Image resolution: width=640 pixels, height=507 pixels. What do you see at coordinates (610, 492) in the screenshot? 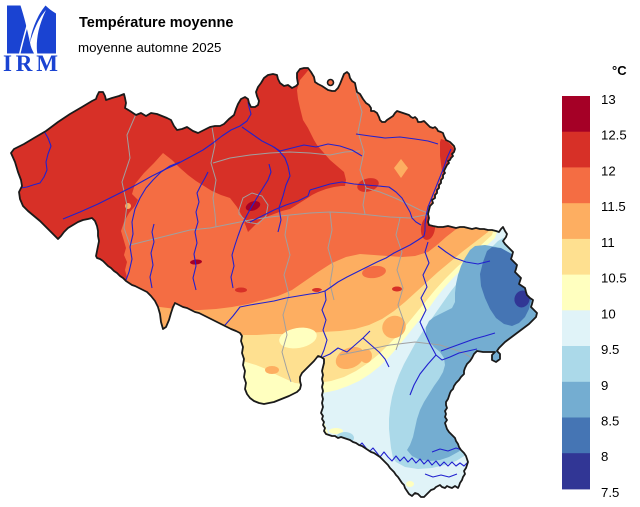
I see `svg-text: 7.5` at bounding box center [610, 492].